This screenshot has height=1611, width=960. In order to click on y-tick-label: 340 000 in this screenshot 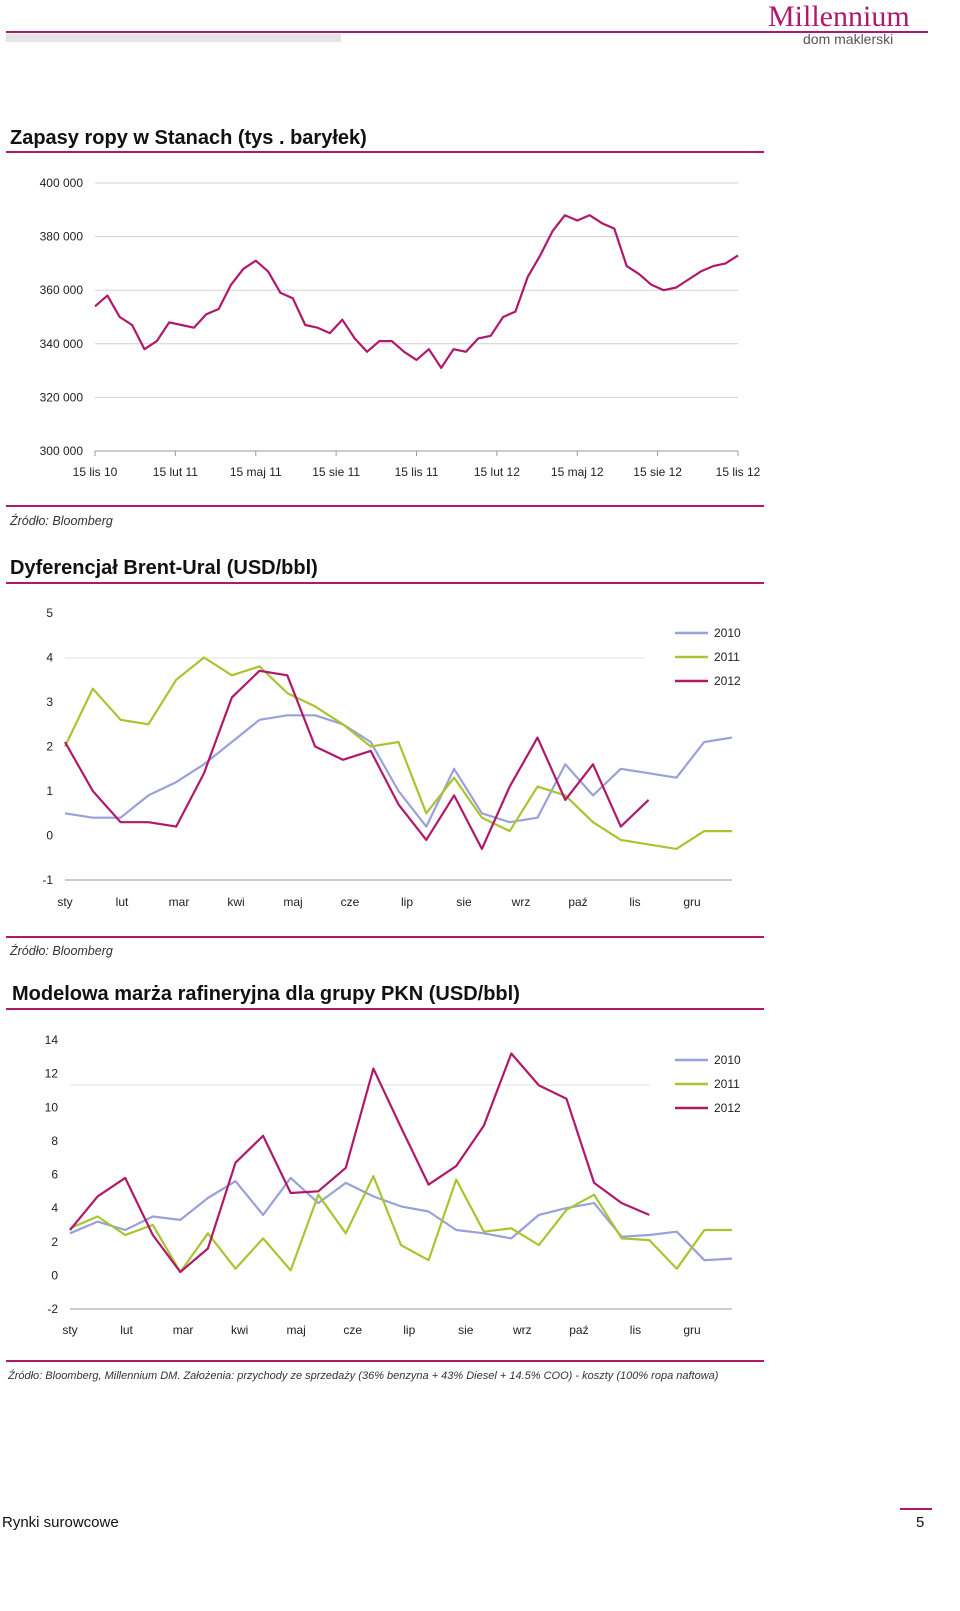, I will do `click(62, 344)`.